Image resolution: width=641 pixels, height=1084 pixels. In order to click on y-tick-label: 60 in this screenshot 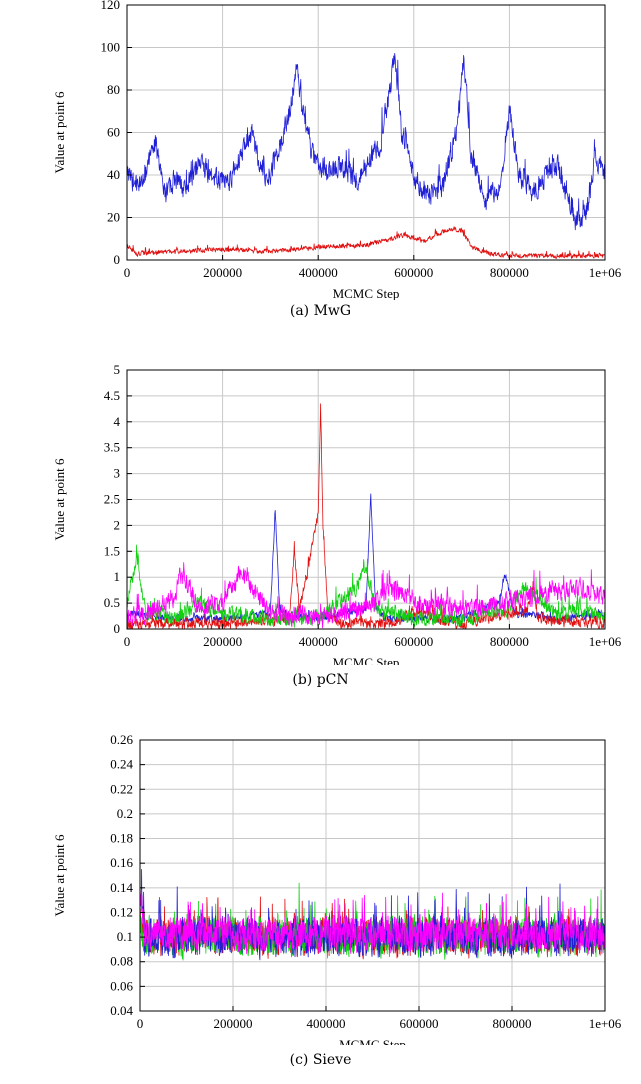, I will do `click(113, 132)`.